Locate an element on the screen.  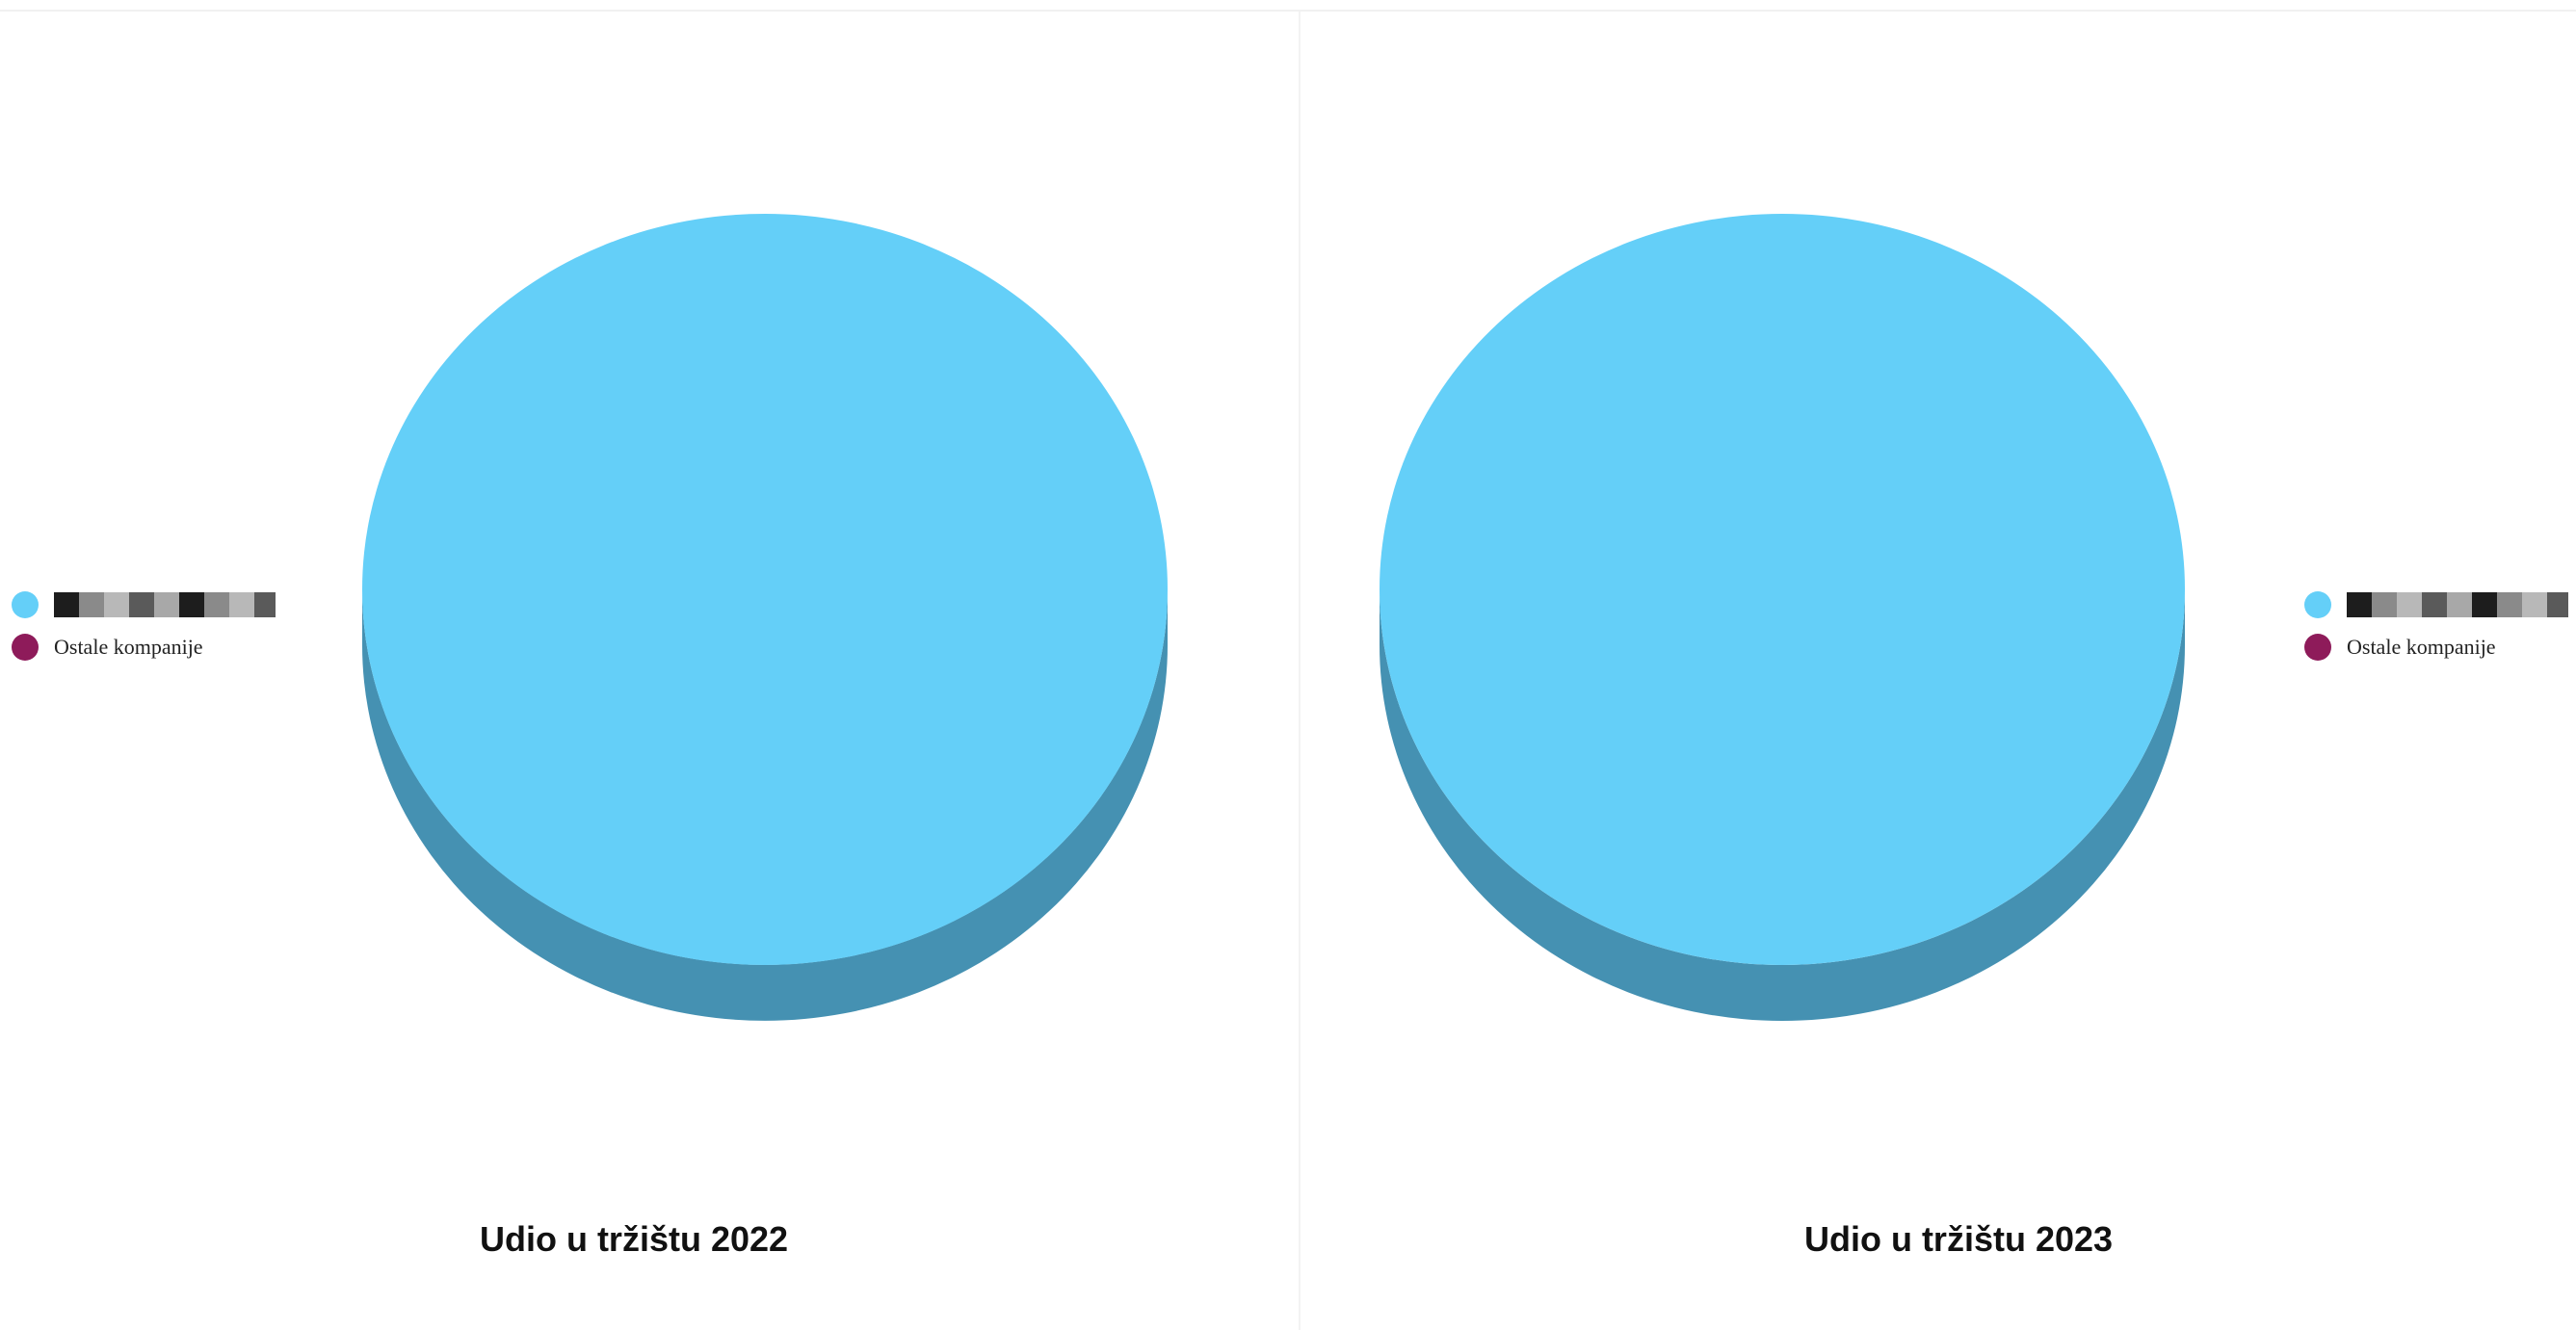
chart-title-2023: Udio u tržištu 2023 is located at coordinates (1959, 1239).